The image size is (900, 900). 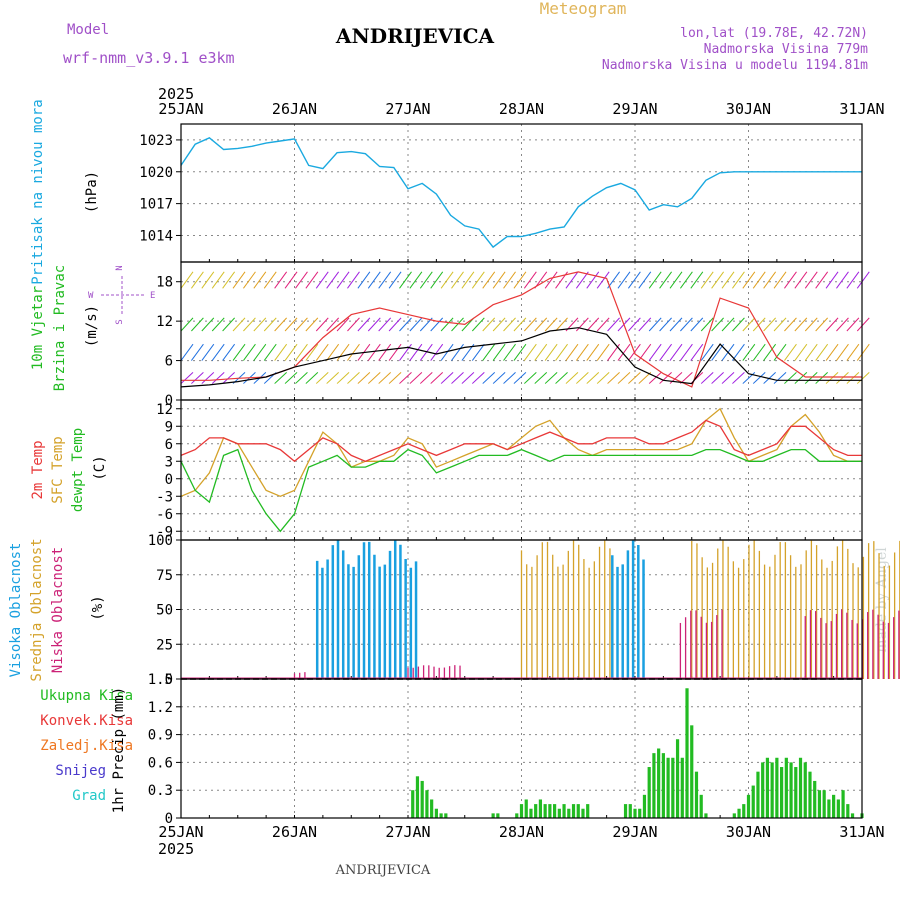 What do you see at coordinates (407, 109) in the screenshot?
I see `top-date-2: 27JAN` at bounding box center [407, 109].